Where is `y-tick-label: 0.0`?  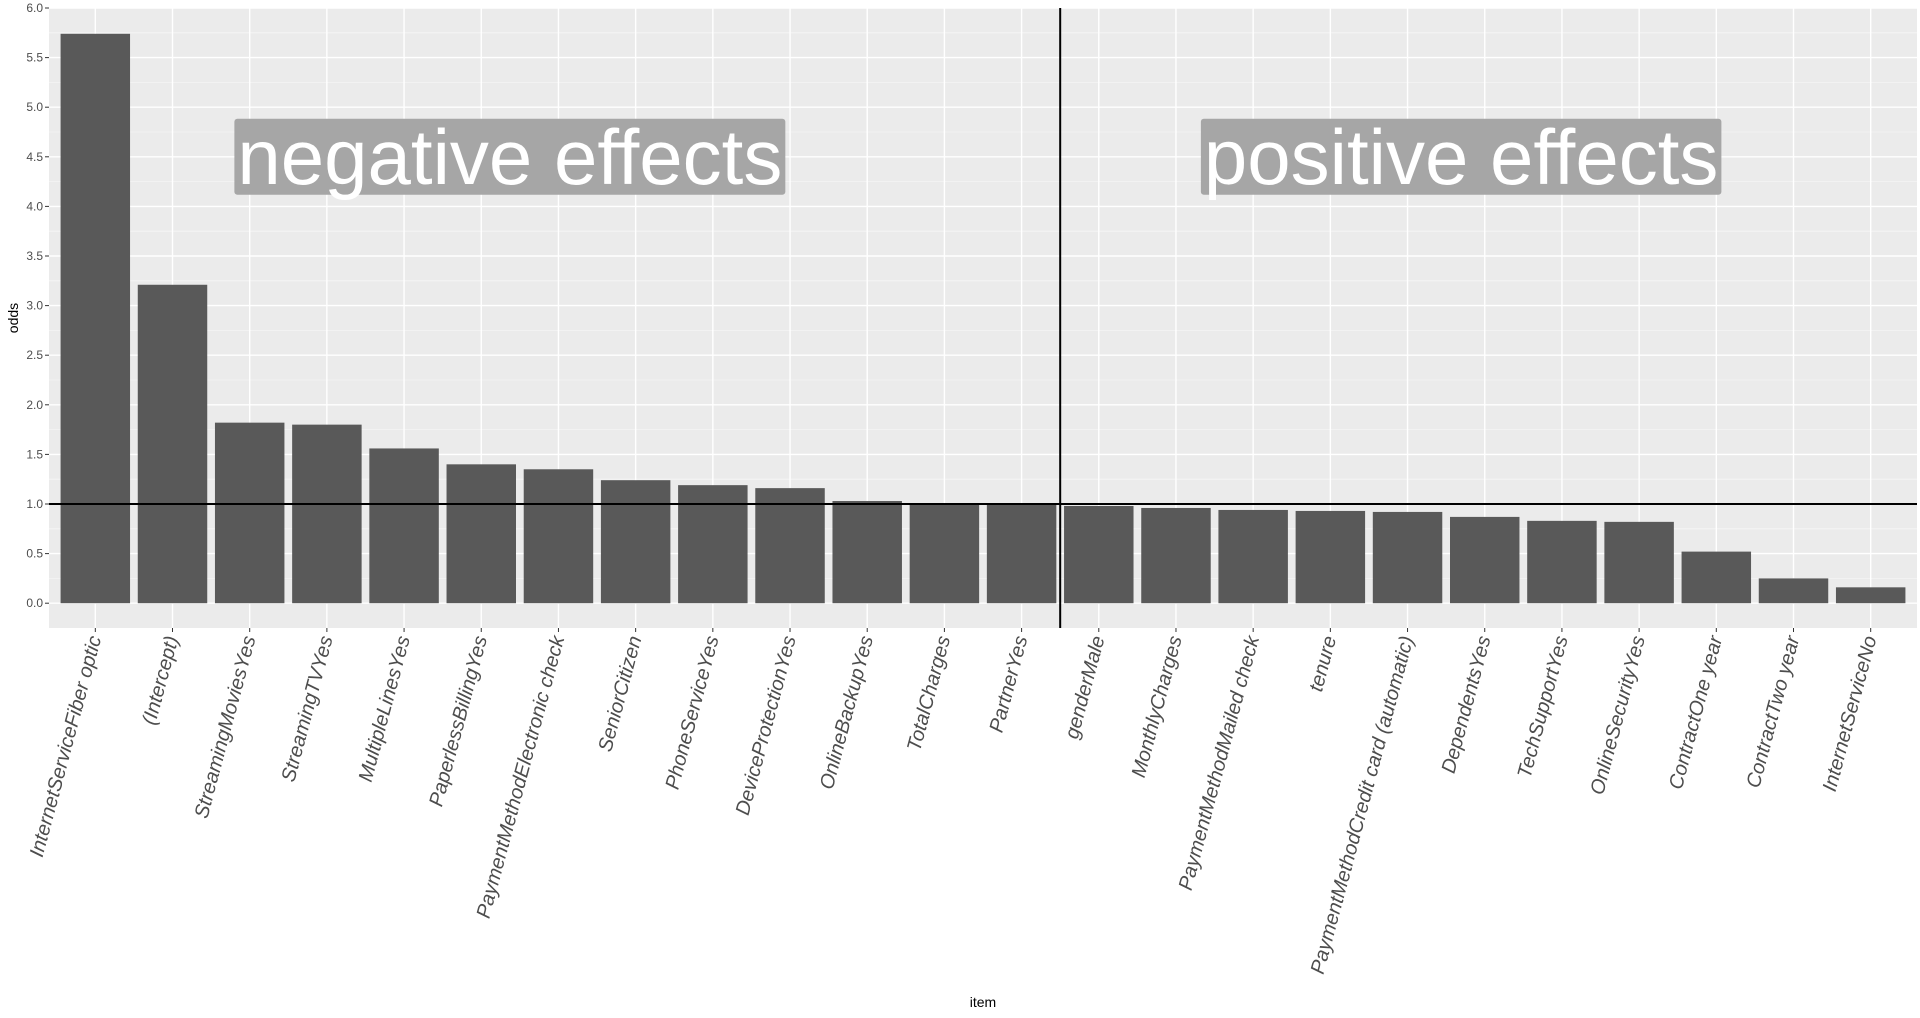
y-tick-label: 0.0 is located at coordinates (34, 603).